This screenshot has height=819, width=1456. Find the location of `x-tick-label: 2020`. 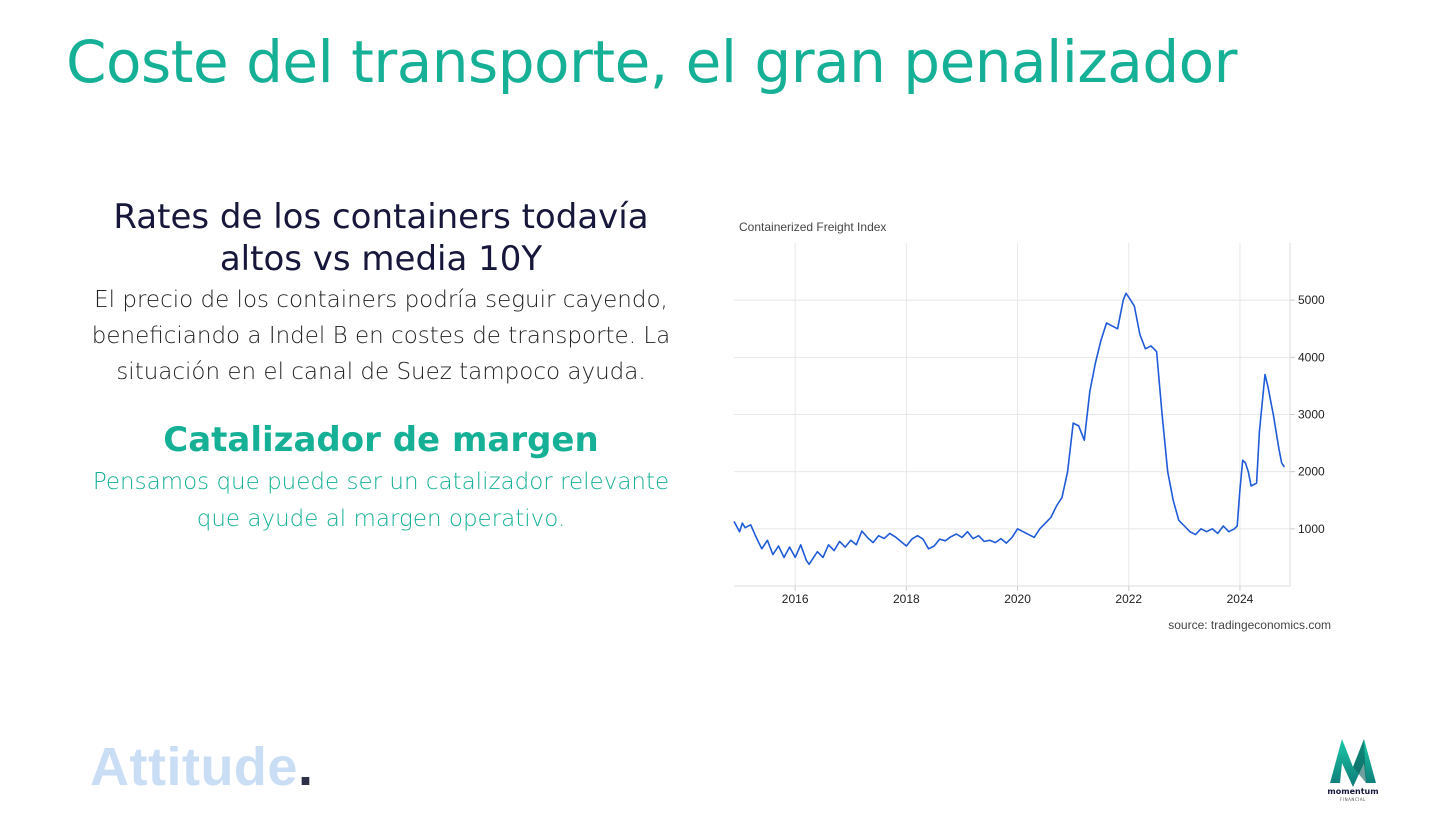

x-tick-label: 2020 is located at coordinates (1017, 599).